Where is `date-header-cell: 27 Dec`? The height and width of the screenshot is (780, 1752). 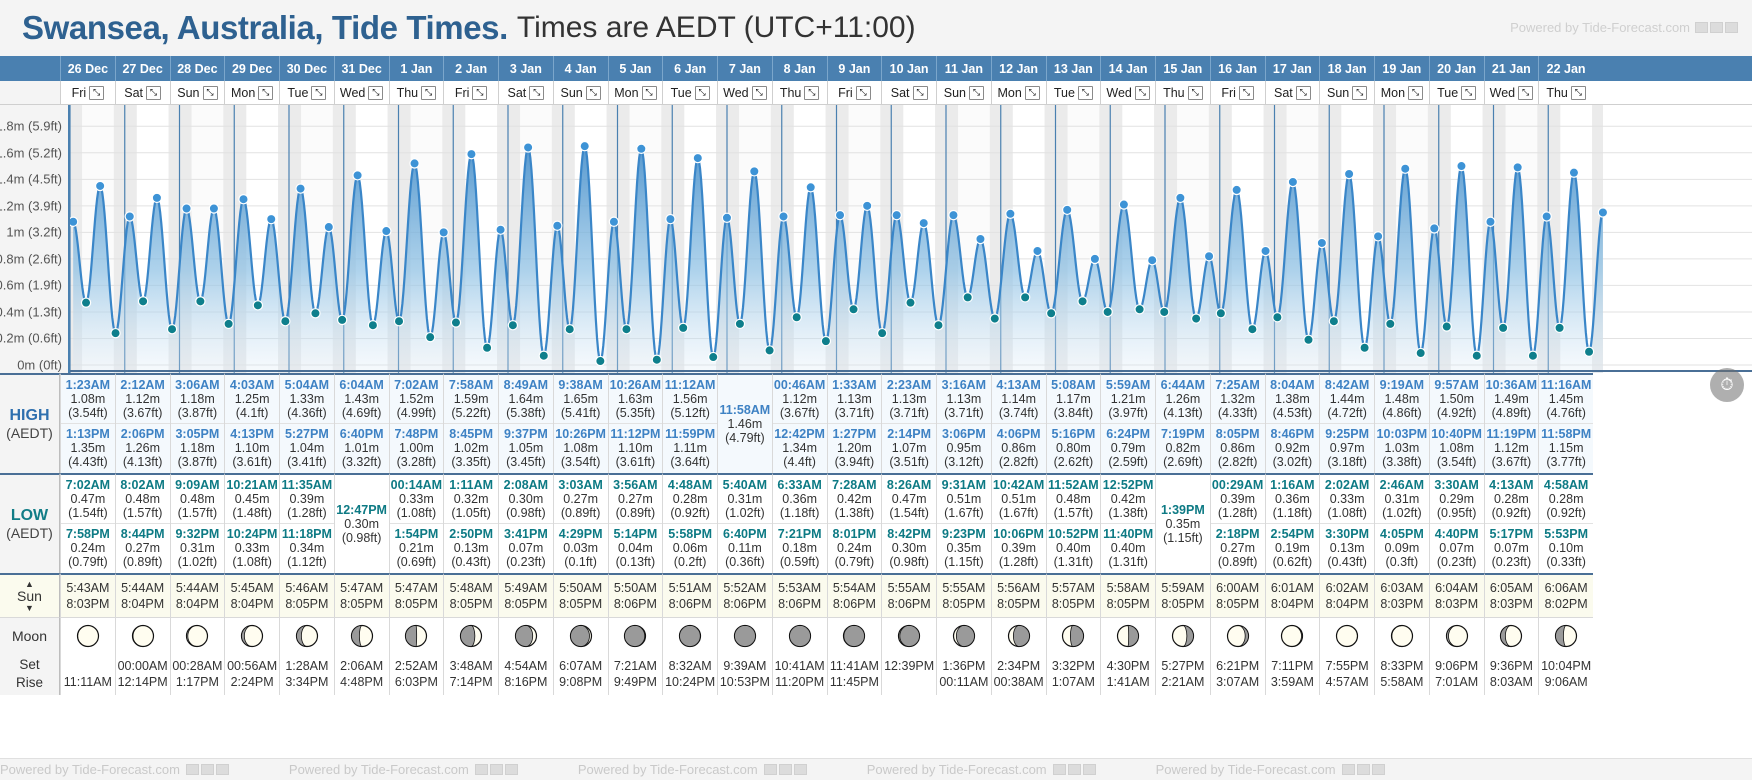
date-header-cell: 27 Dec is located at coordinates (142, 68).